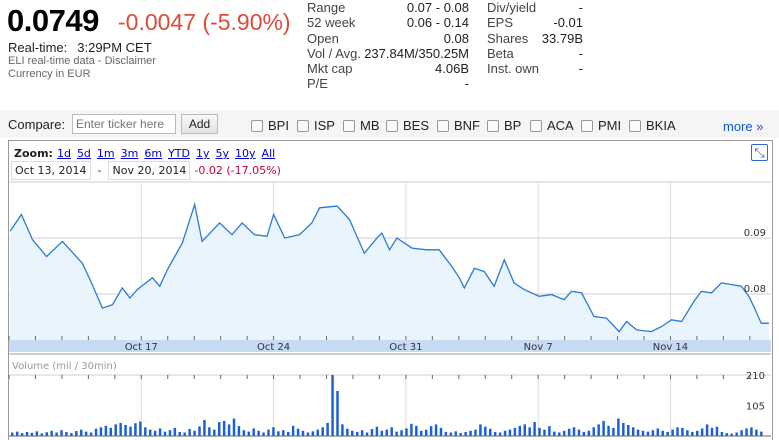 Image resolution: width=779 pixels, height=440 pixels. I want to click on ticker-label: BKIA, so click(661, 125).